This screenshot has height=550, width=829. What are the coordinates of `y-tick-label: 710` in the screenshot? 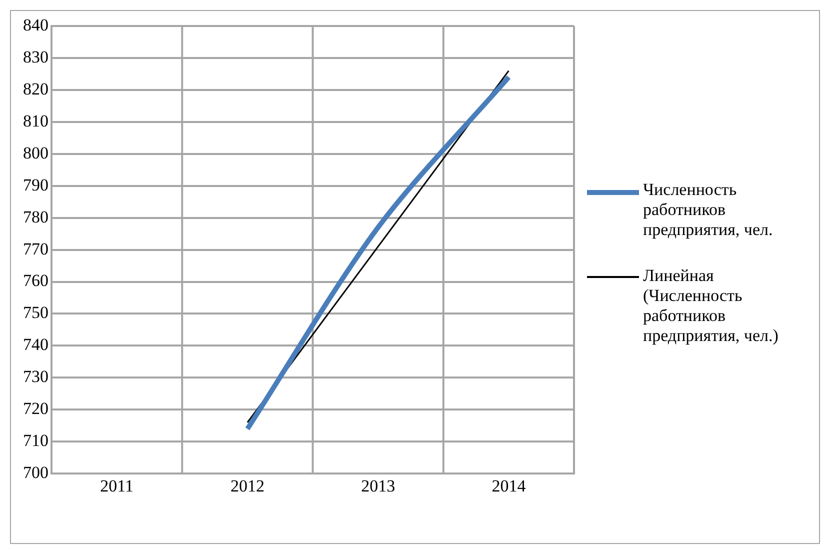 It's located at (35, 440).